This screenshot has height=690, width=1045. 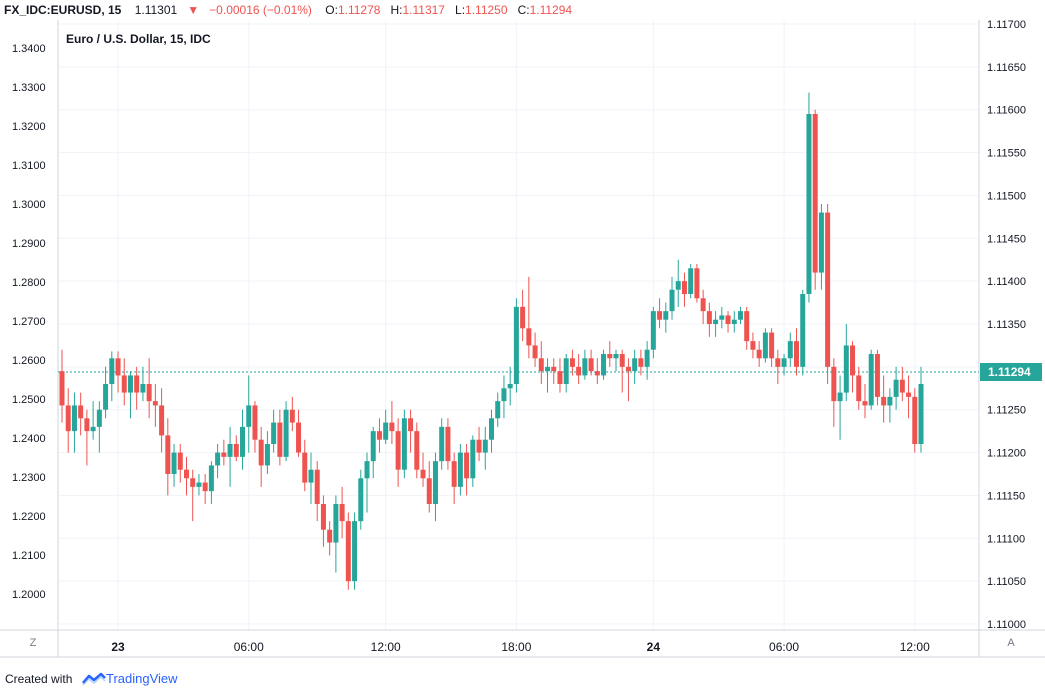 I want to click on auto-scale-button: A, so click(x=1011, y=643).